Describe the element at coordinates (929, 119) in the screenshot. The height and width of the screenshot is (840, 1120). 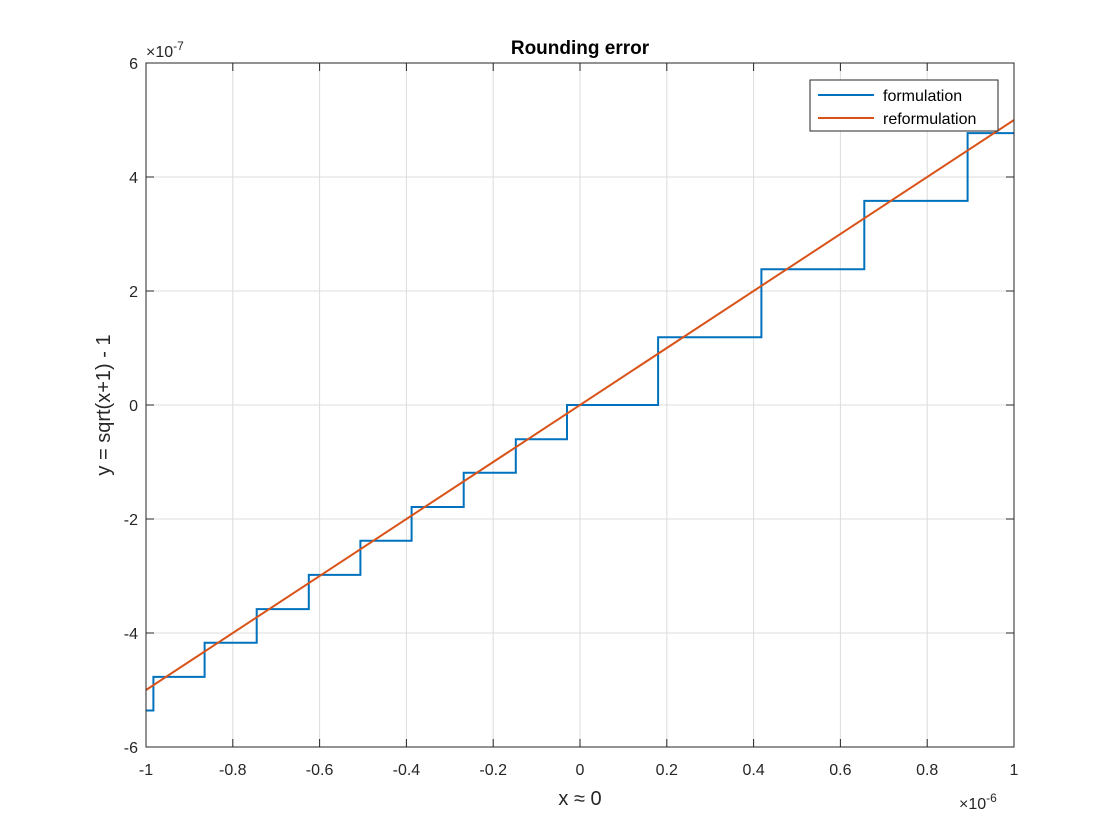
I see `legend-label: reformulation` at that location.